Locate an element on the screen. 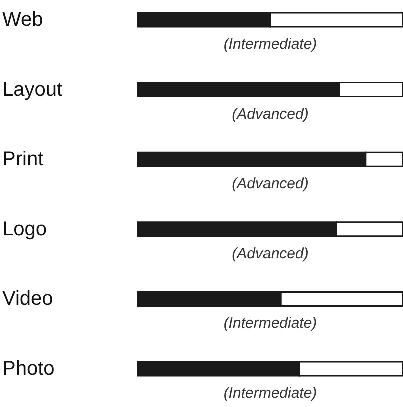 The height and width of the screenshot is (407, 403). y-tick-label: Web is located at coordinates (23, 19).